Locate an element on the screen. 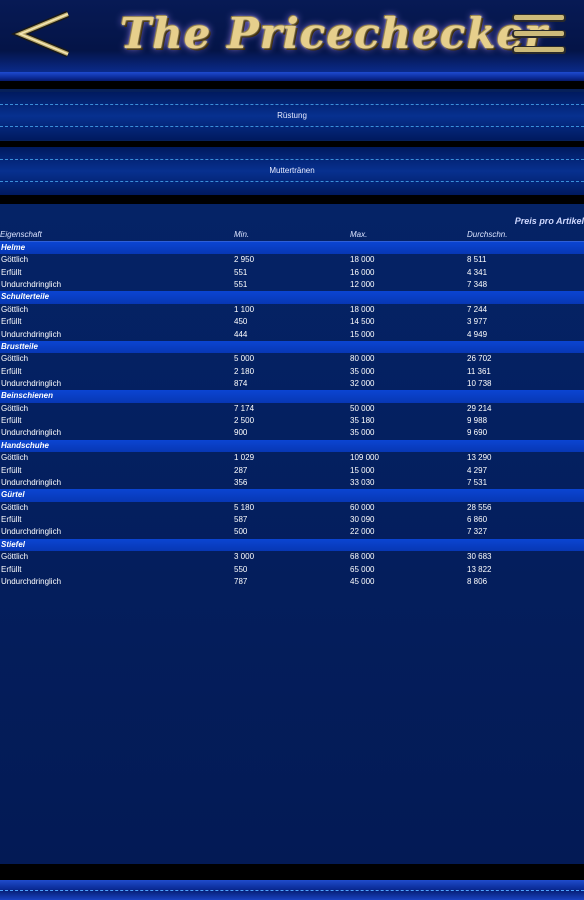 The height and width of the screenshot is (900, 584). cell-max: 30 090 is located at coordinates (362, 520).